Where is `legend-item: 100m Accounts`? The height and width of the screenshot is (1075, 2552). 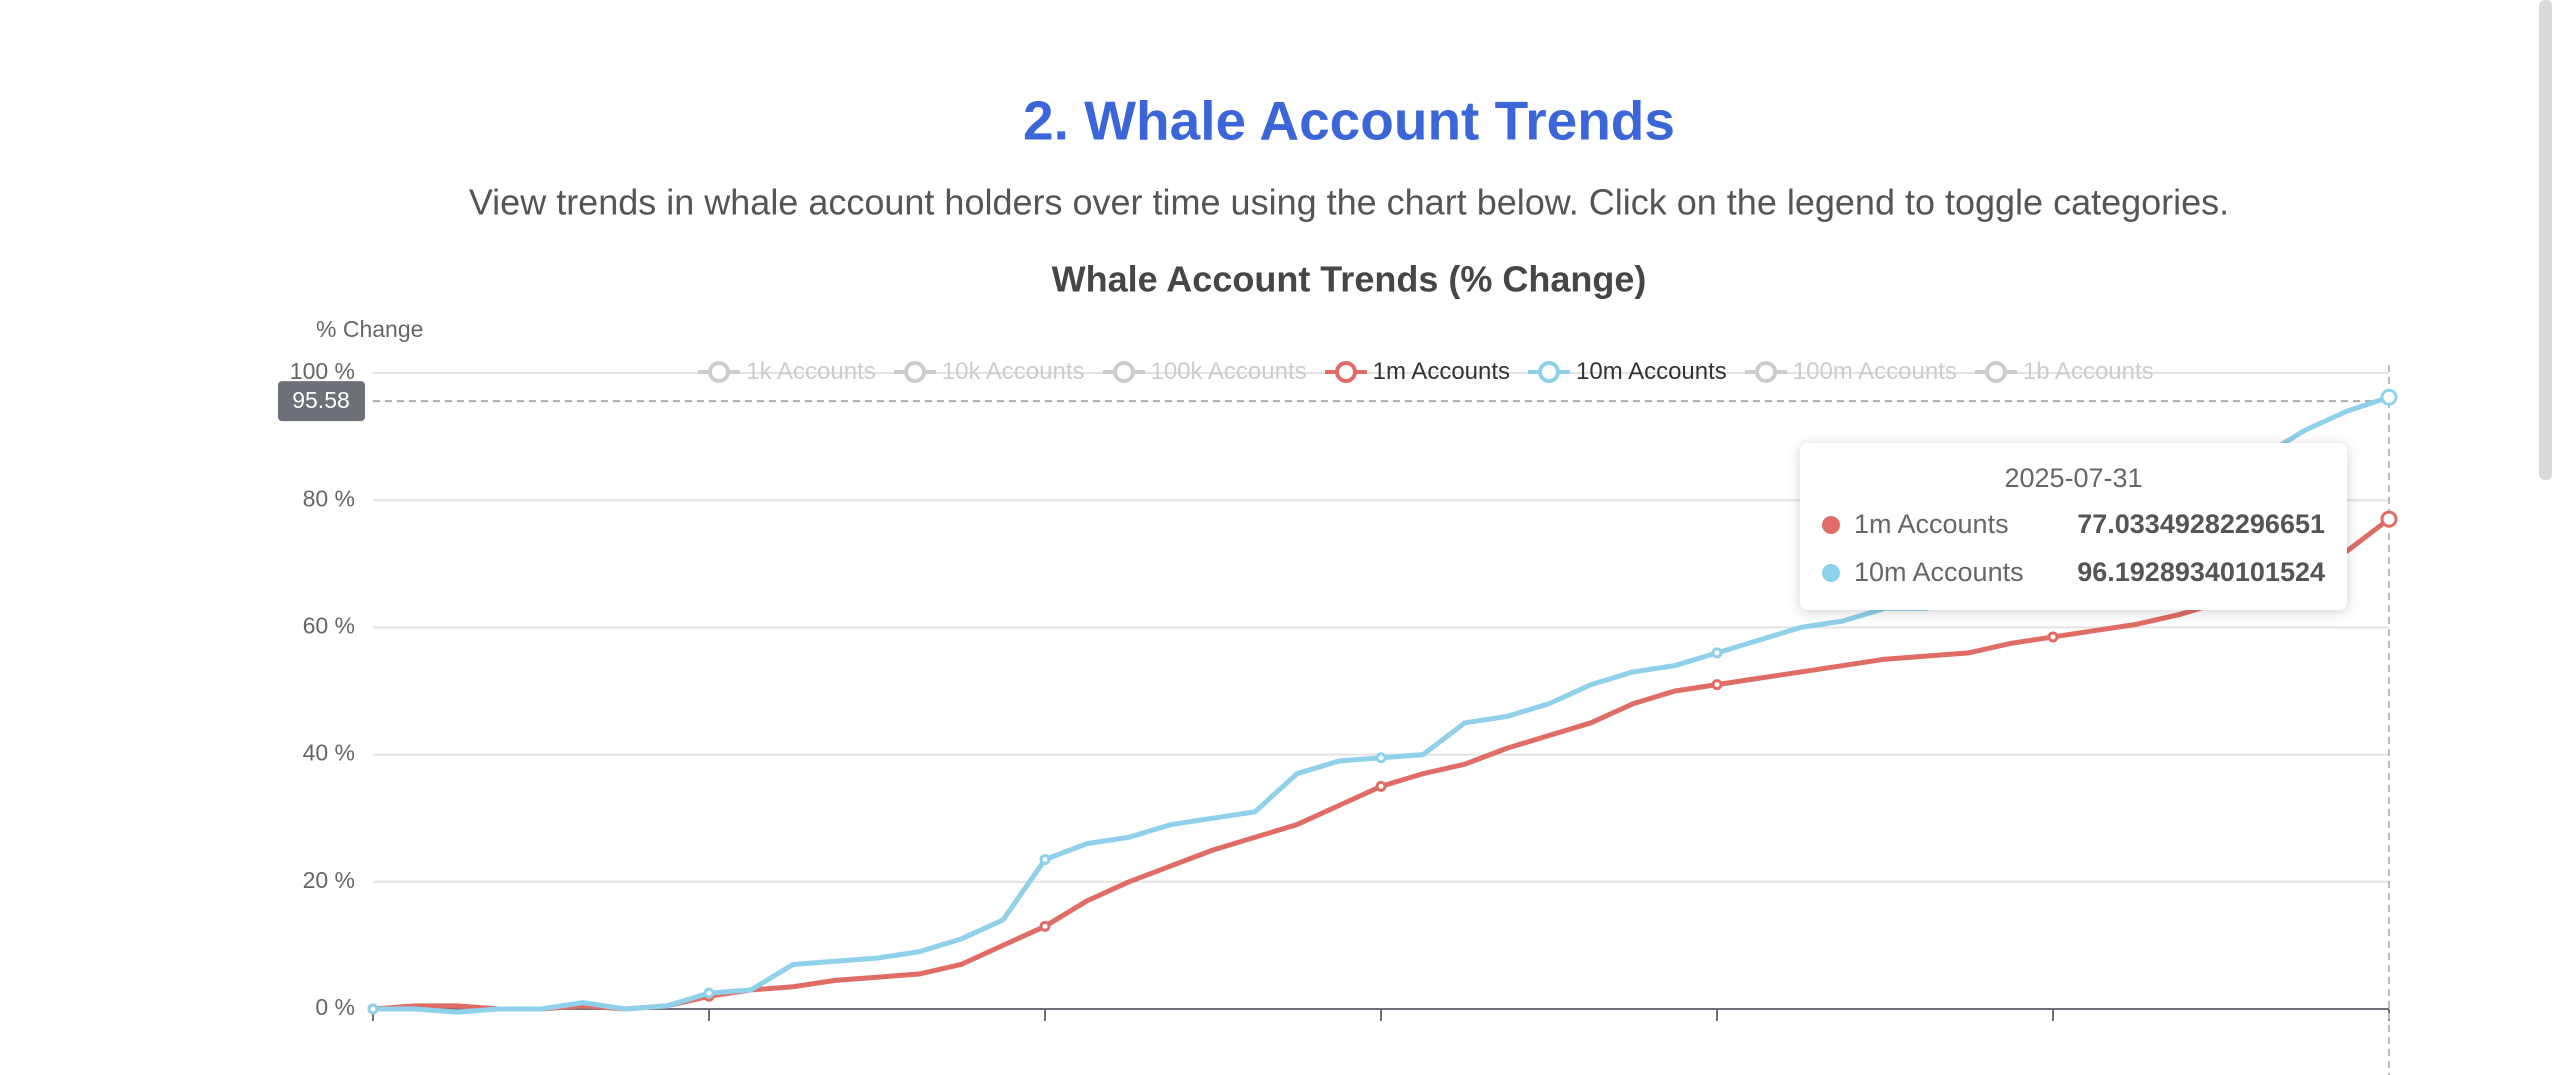
legend-item: 100m Accounts is located at coordinates (1850, 372).